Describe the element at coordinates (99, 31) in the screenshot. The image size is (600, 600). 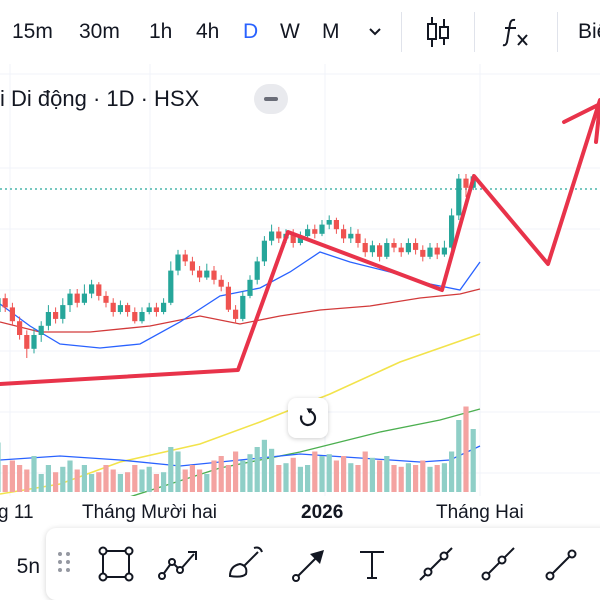
I see `timeframe-30m: 30m` at that location.